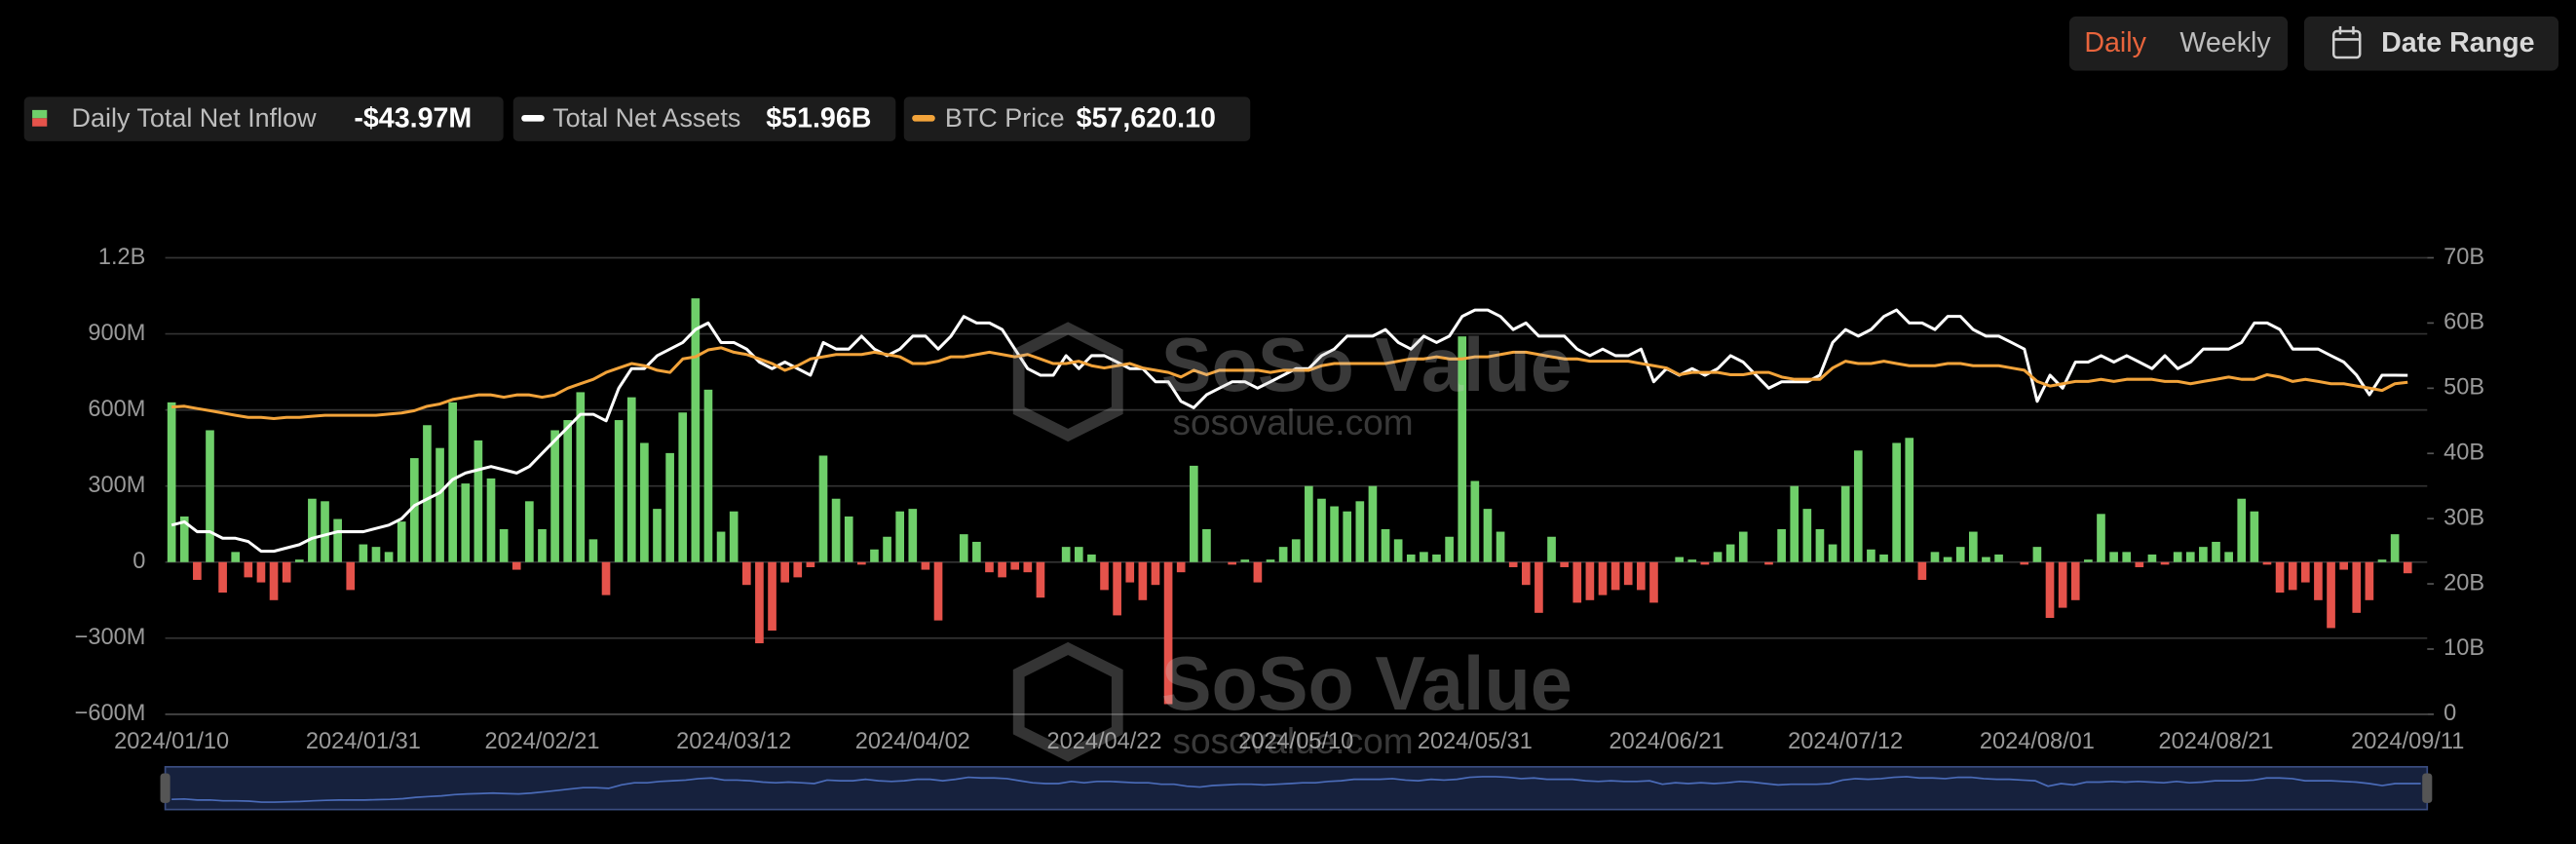 The width and height of the screenshot is (2576, 844). Describe the element at coordinates (1104, 740) in the screenshot. I see `x-tick-label: 2024/04/22` at that location.